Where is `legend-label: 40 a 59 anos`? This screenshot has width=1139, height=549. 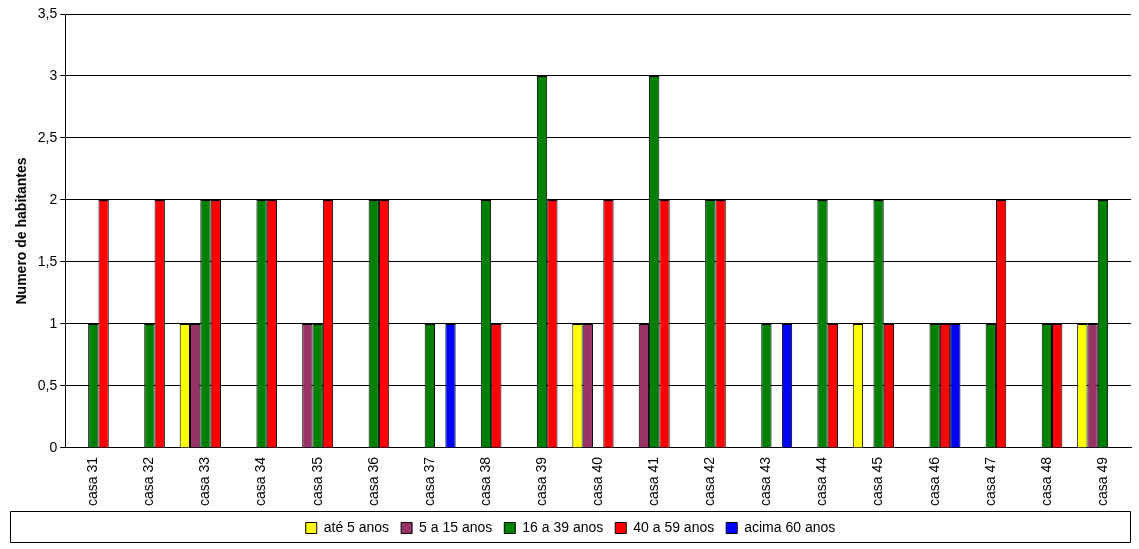
legend-label: 40 a 59 anos is located at coordinates (674, 526).